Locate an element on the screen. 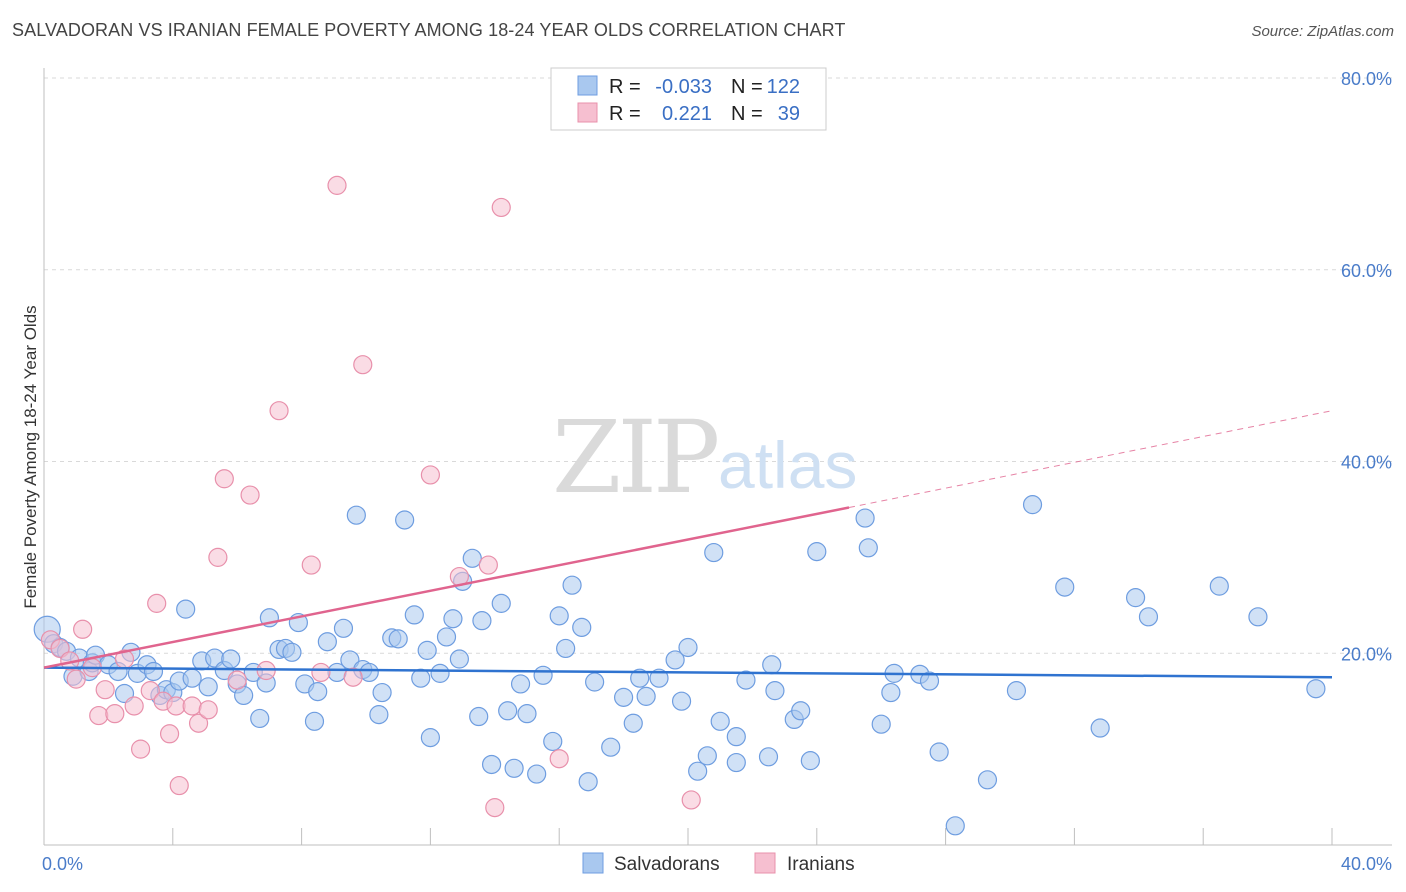 This screenshot has width=1406, height=892. legend-r-label-1: R = is located at coordinates (625, 87).